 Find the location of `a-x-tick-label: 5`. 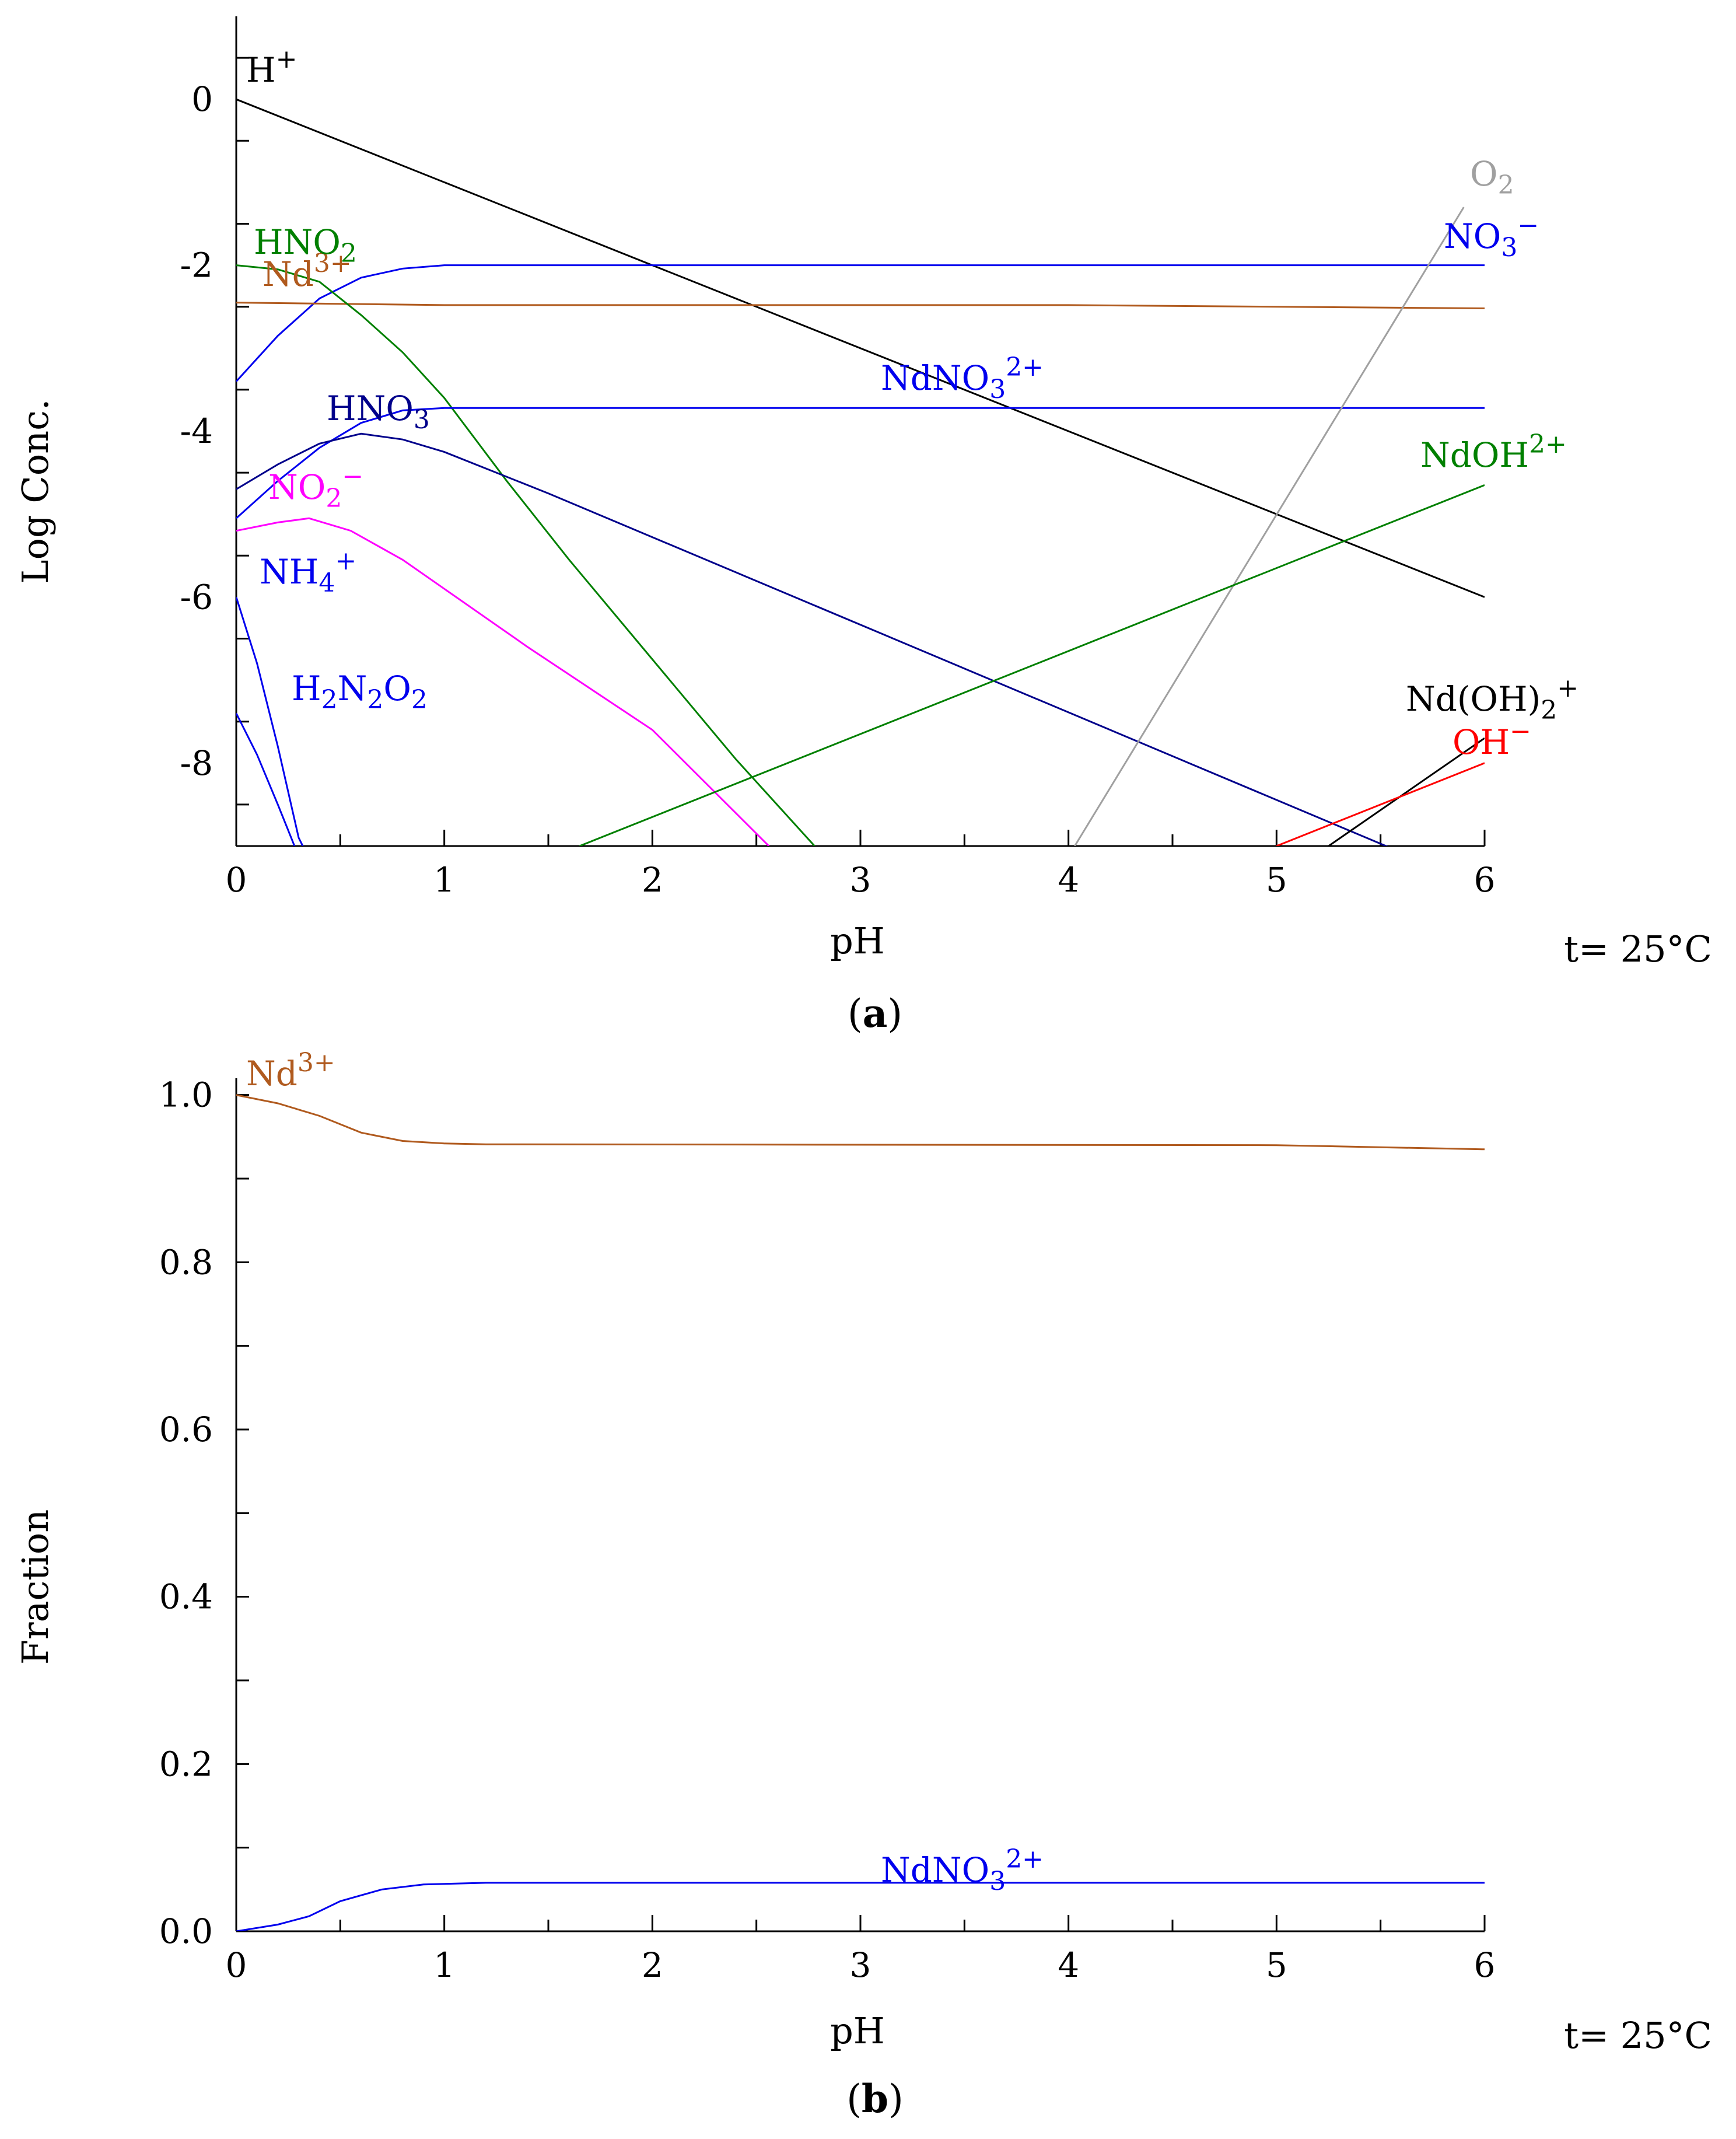

a-x-tick-label: 5 is located at coordinates (1276, 880).